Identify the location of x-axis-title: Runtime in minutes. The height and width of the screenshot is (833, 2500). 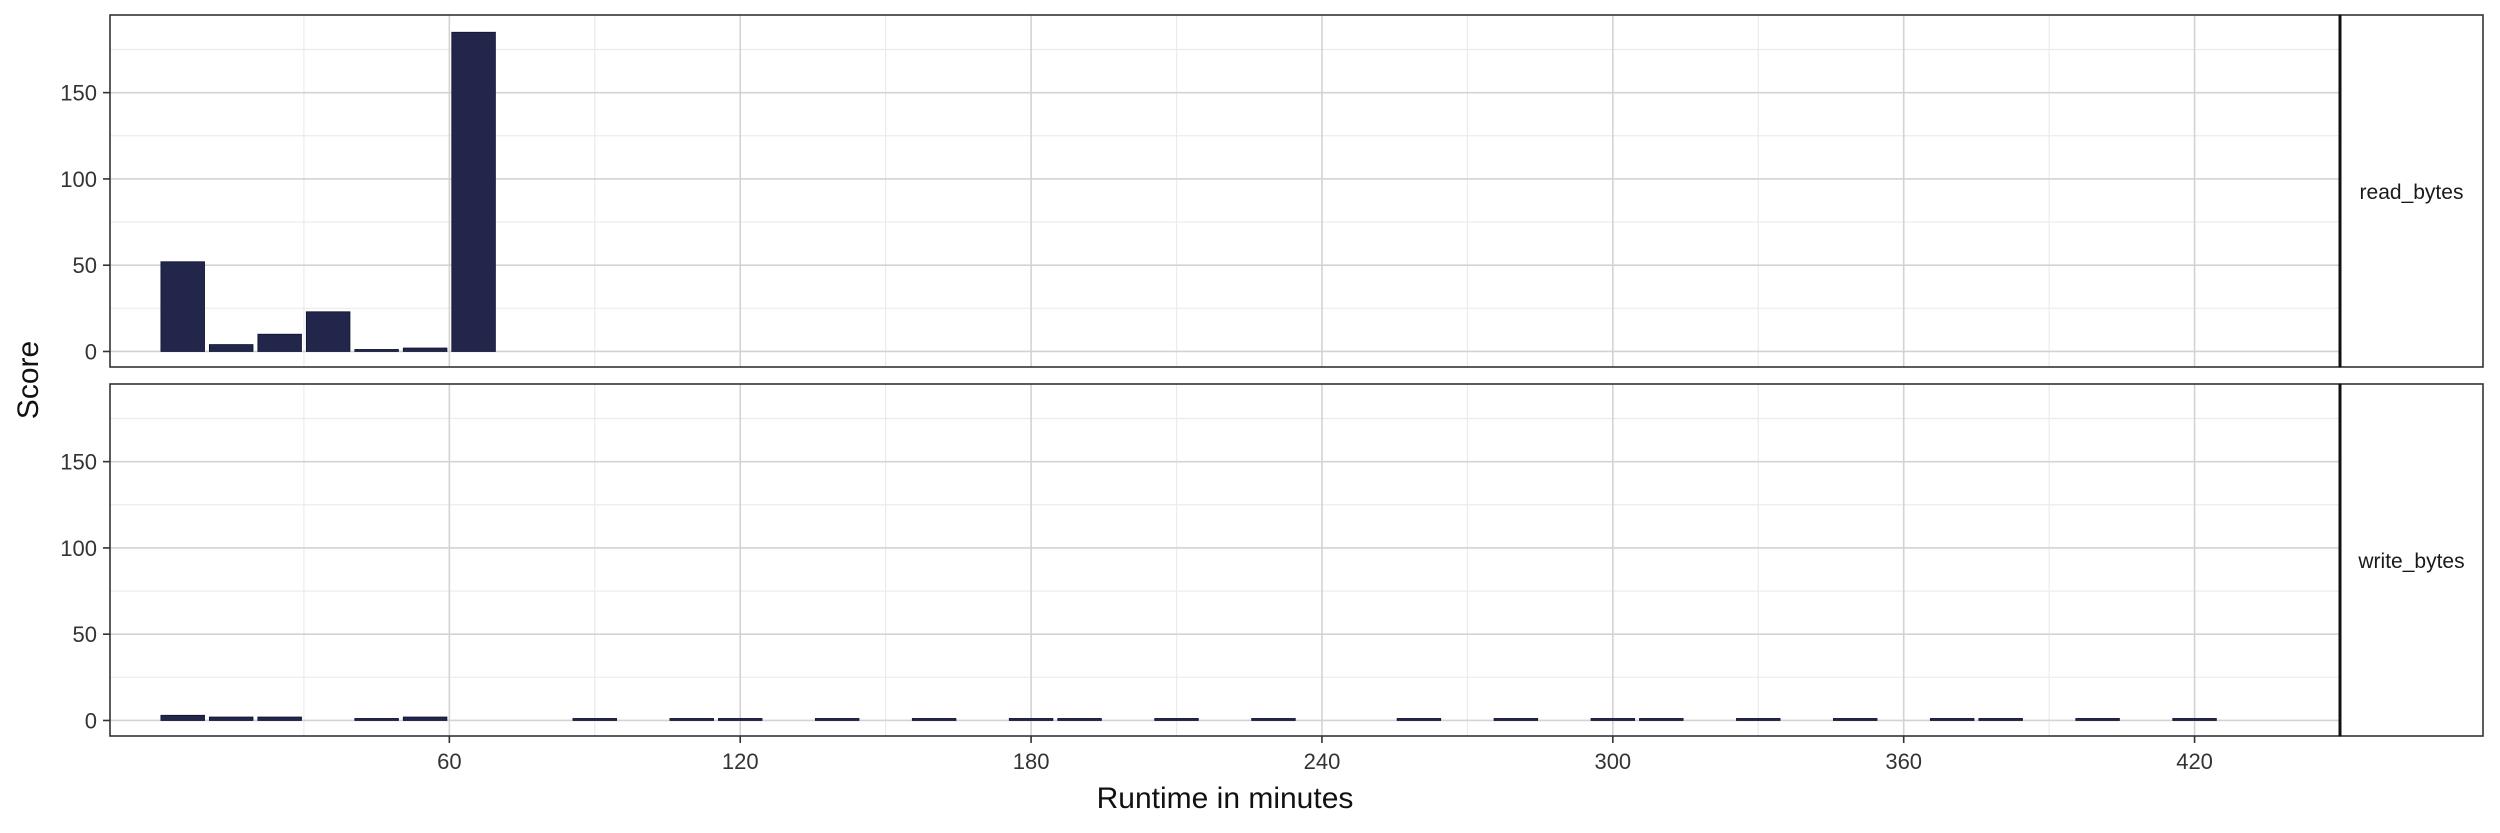
(1225, 798).